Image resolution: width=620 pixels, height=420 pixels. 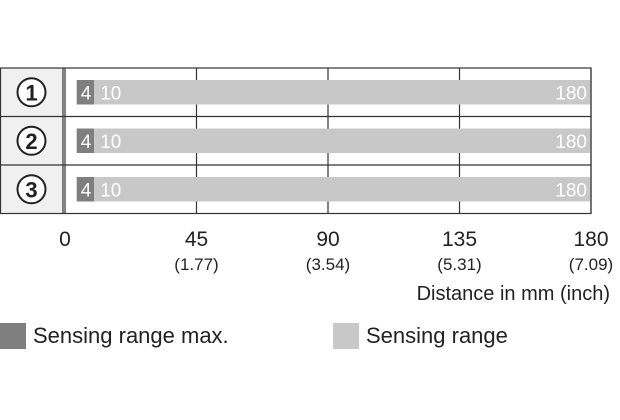 What do you see at coordinates (131, 335) in the screenshot?
I see `legend-label-sensing-range-max: Sensing range max.` at bounding box center [131, 335].